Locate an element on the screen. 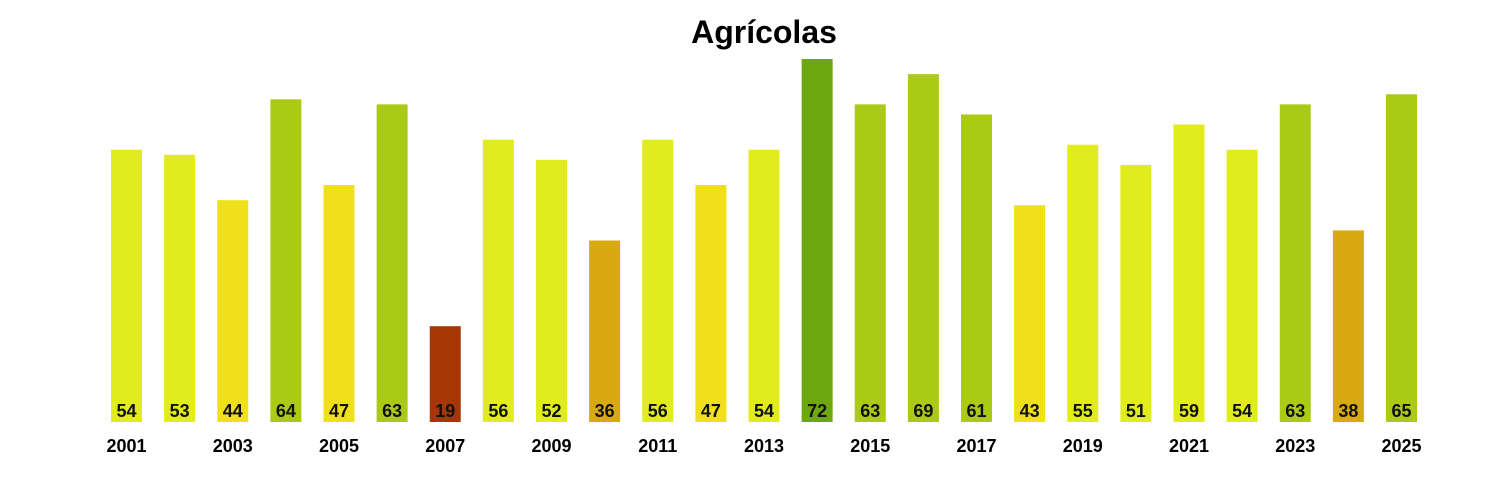 The width and height of the screenshot is (1500, 500). x-tick-2023: 2023 is located at coordinates (1295, 446).